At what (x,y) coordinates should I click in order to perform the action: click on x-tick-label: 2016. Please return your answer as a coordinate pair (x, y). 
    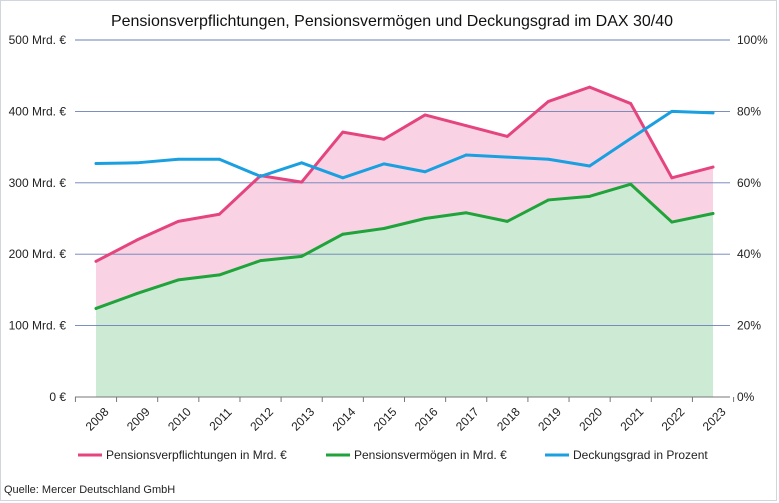
    Looking at the image, I should click on (426, 419).